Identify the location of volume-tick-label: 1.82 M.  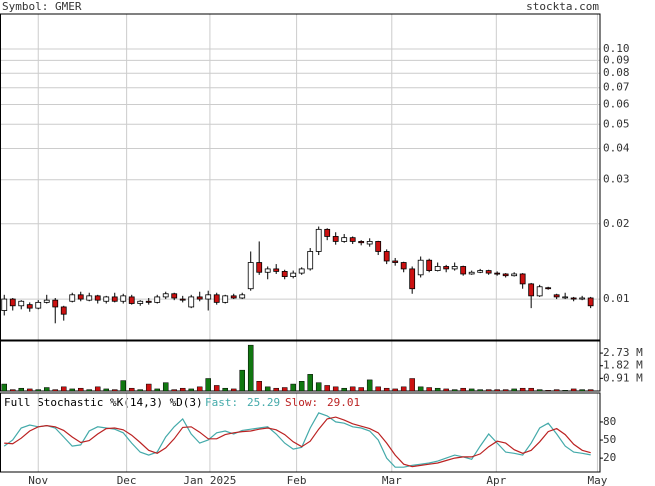
(623, 365).